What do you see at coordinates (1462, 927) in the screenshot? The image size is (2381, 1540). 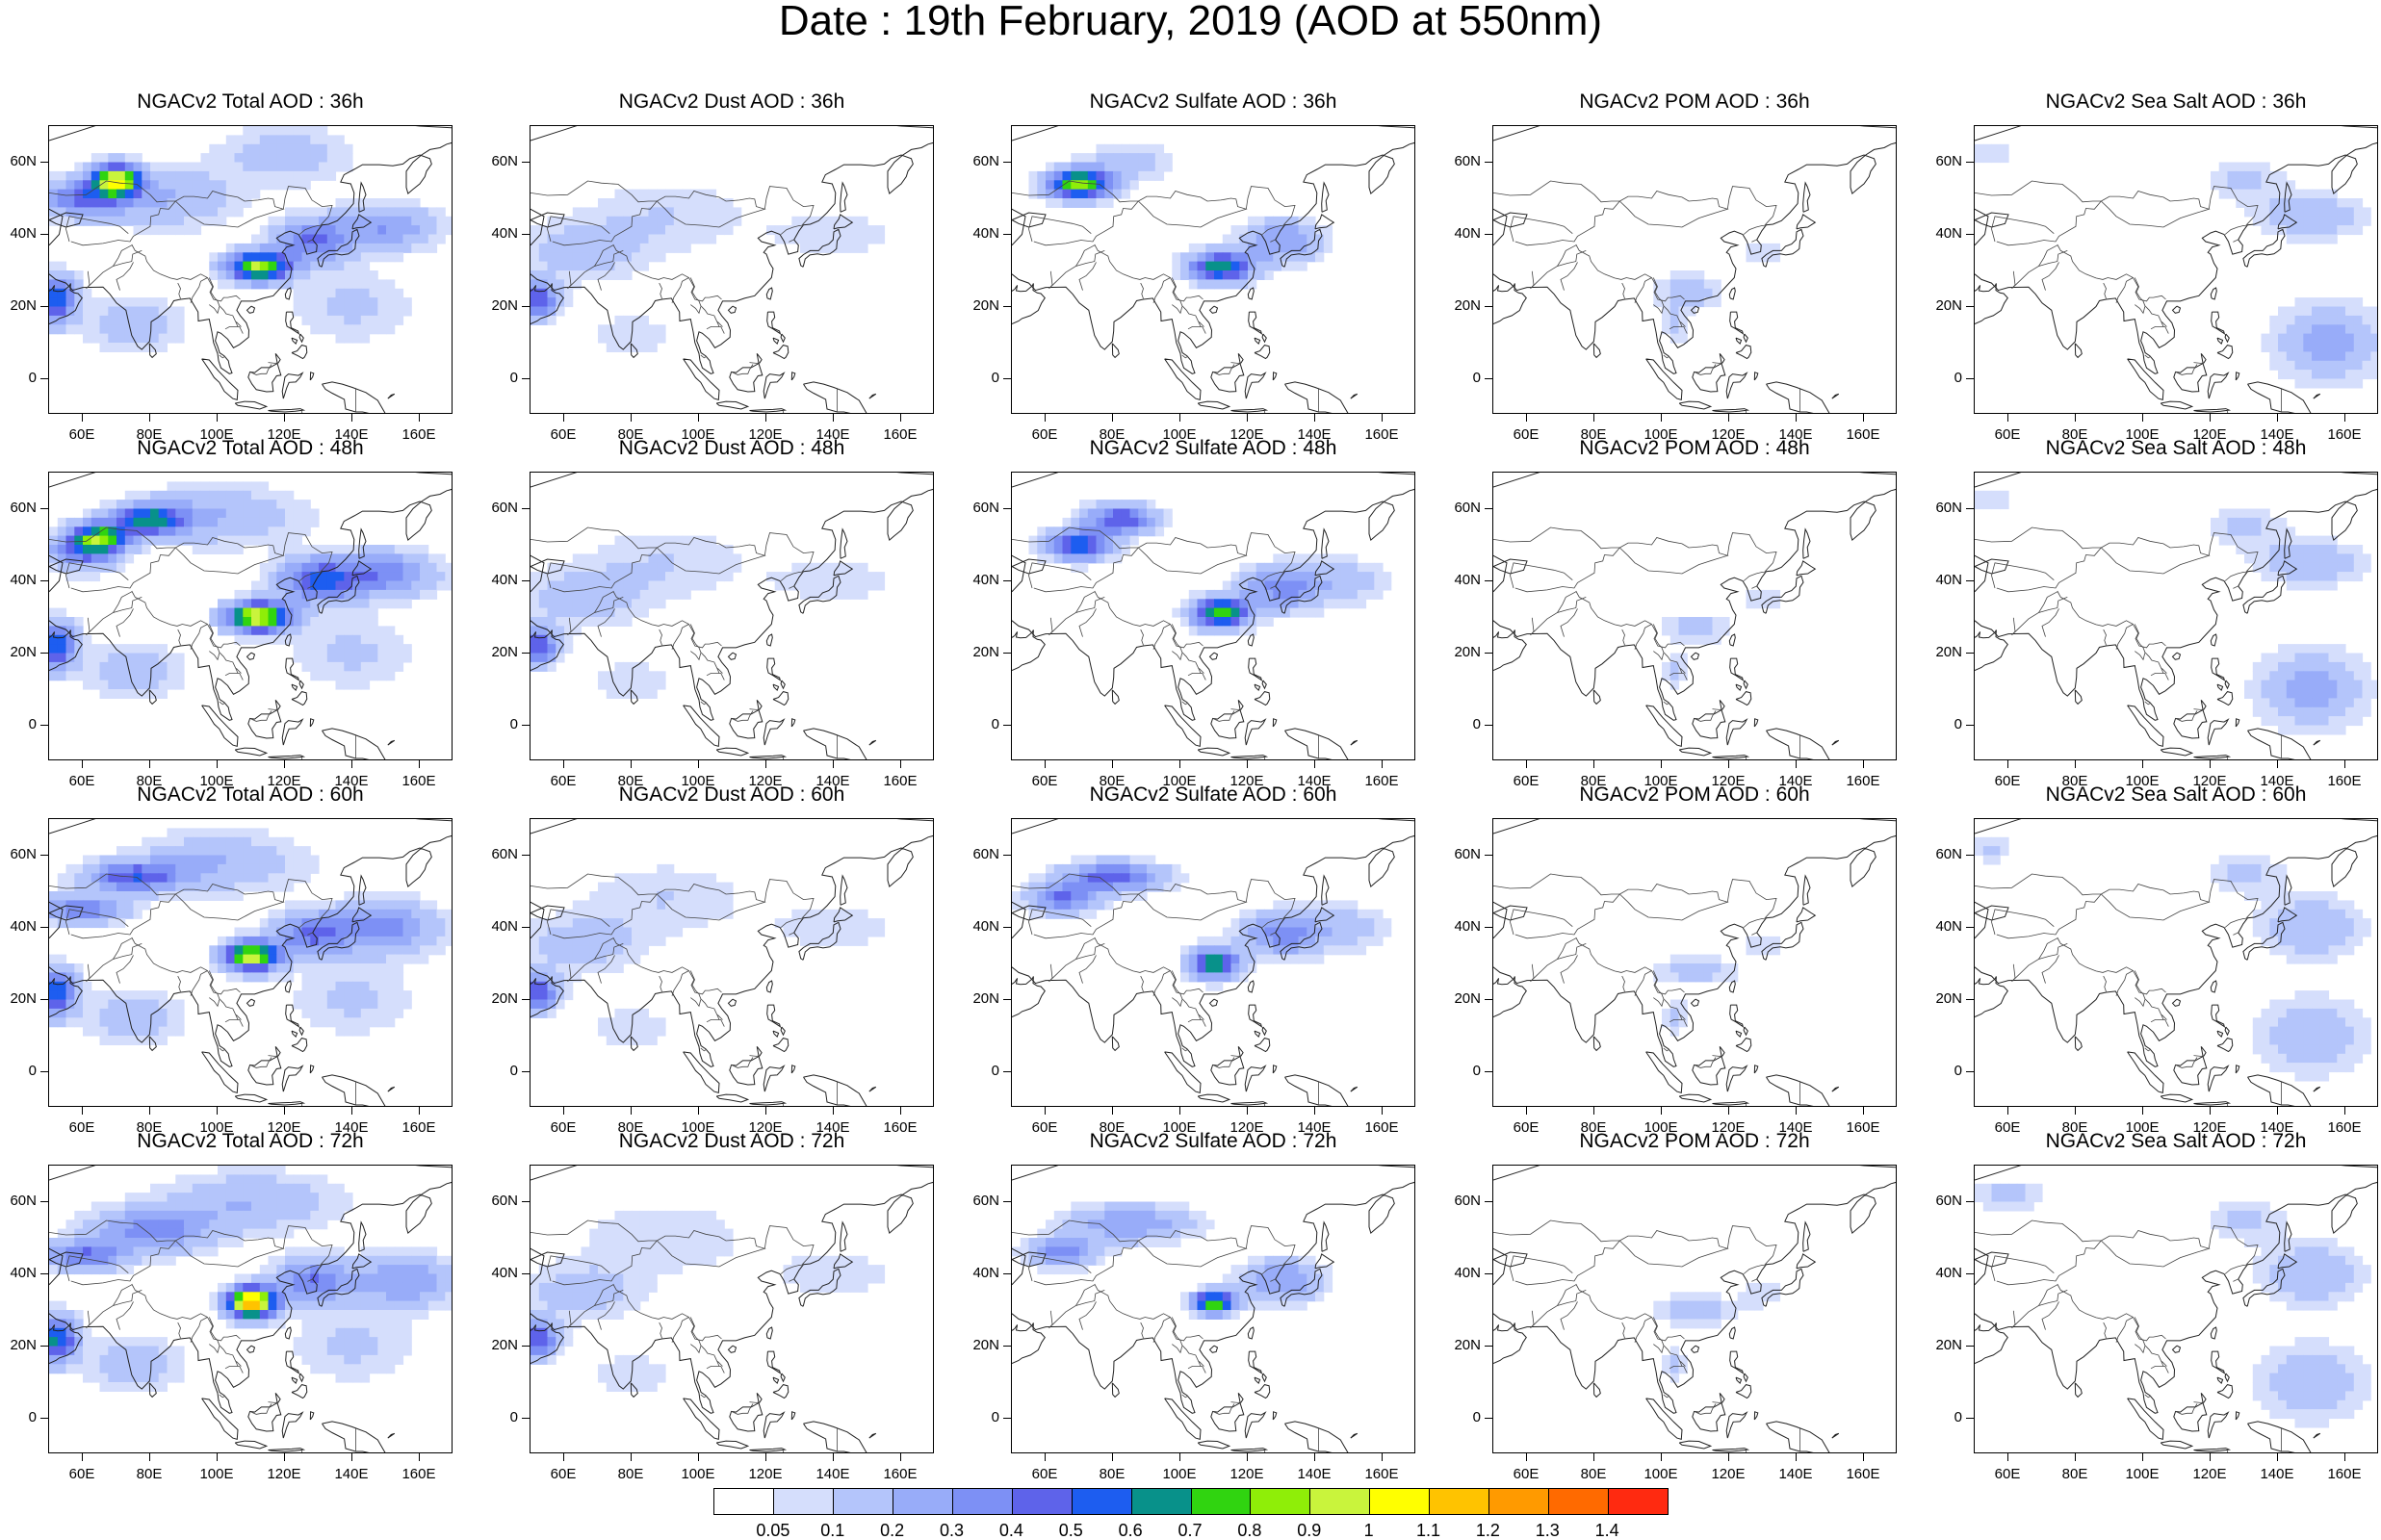 I see `lat-tick-label: 40N` at bounding box center [1462, 927].